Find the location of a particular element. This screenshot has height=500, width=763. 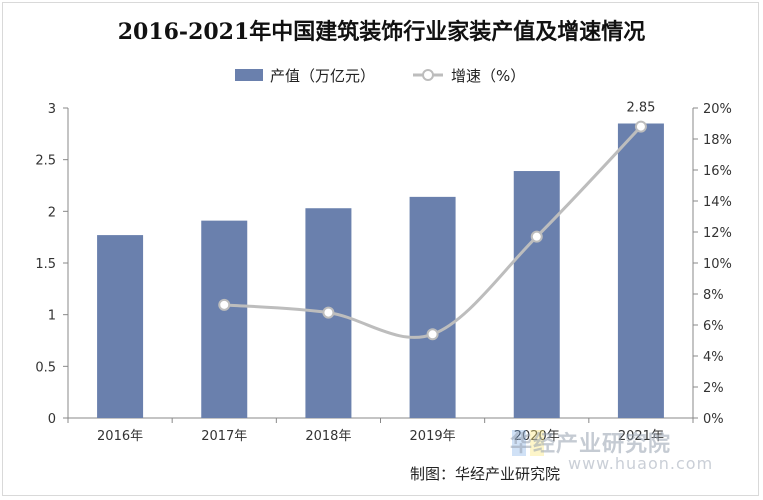

y-right-tick-label: 18% is located at coordinates (717, 140).